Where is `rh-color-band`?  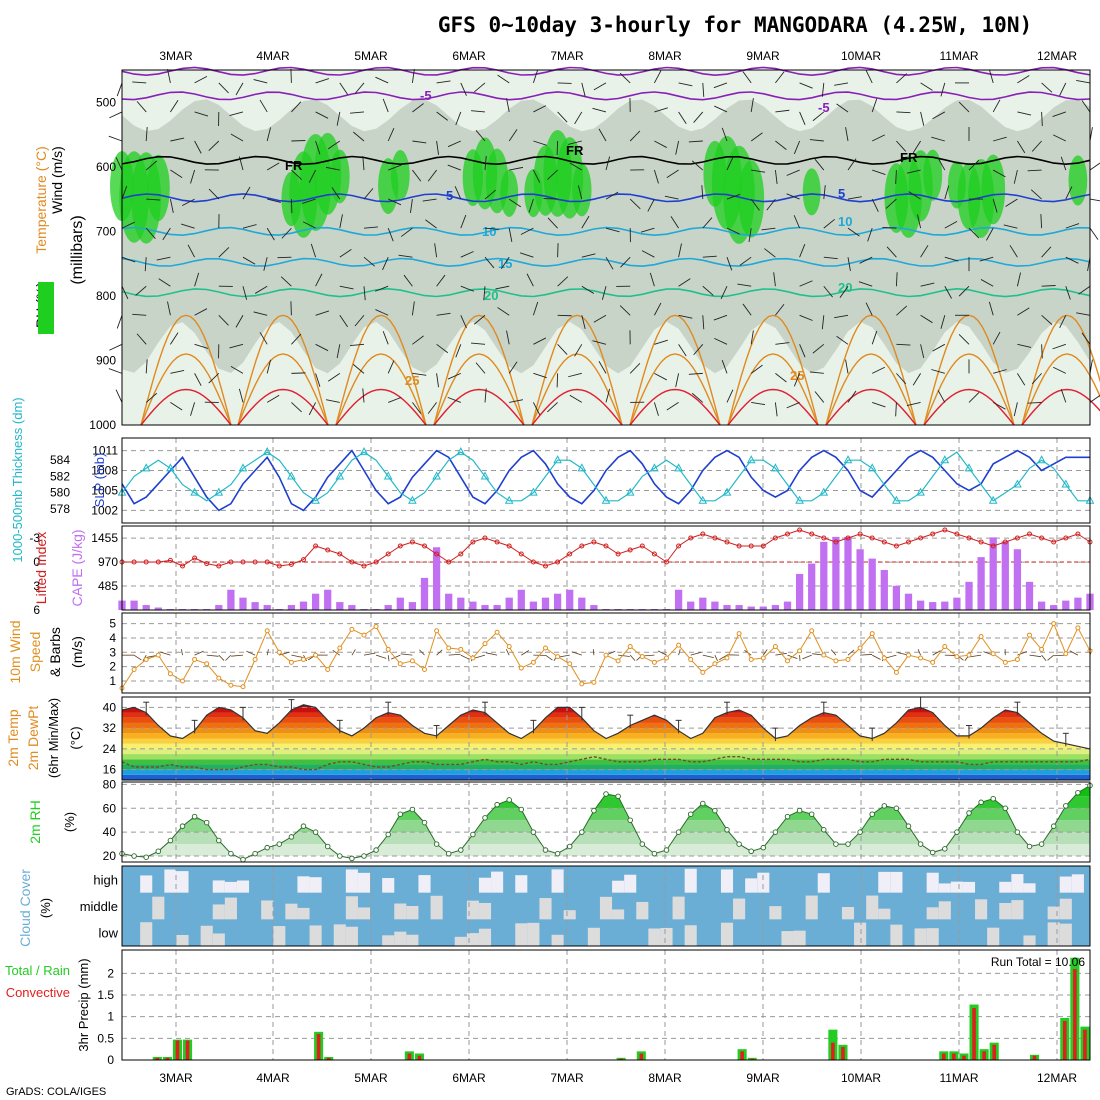 rh-color-band is located at coordinates (606, 802).